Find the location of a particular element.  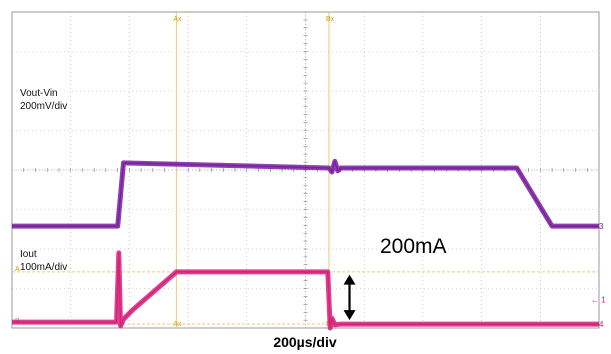

channel-marker-iout: ←4 is located at coordinates (597, 324).